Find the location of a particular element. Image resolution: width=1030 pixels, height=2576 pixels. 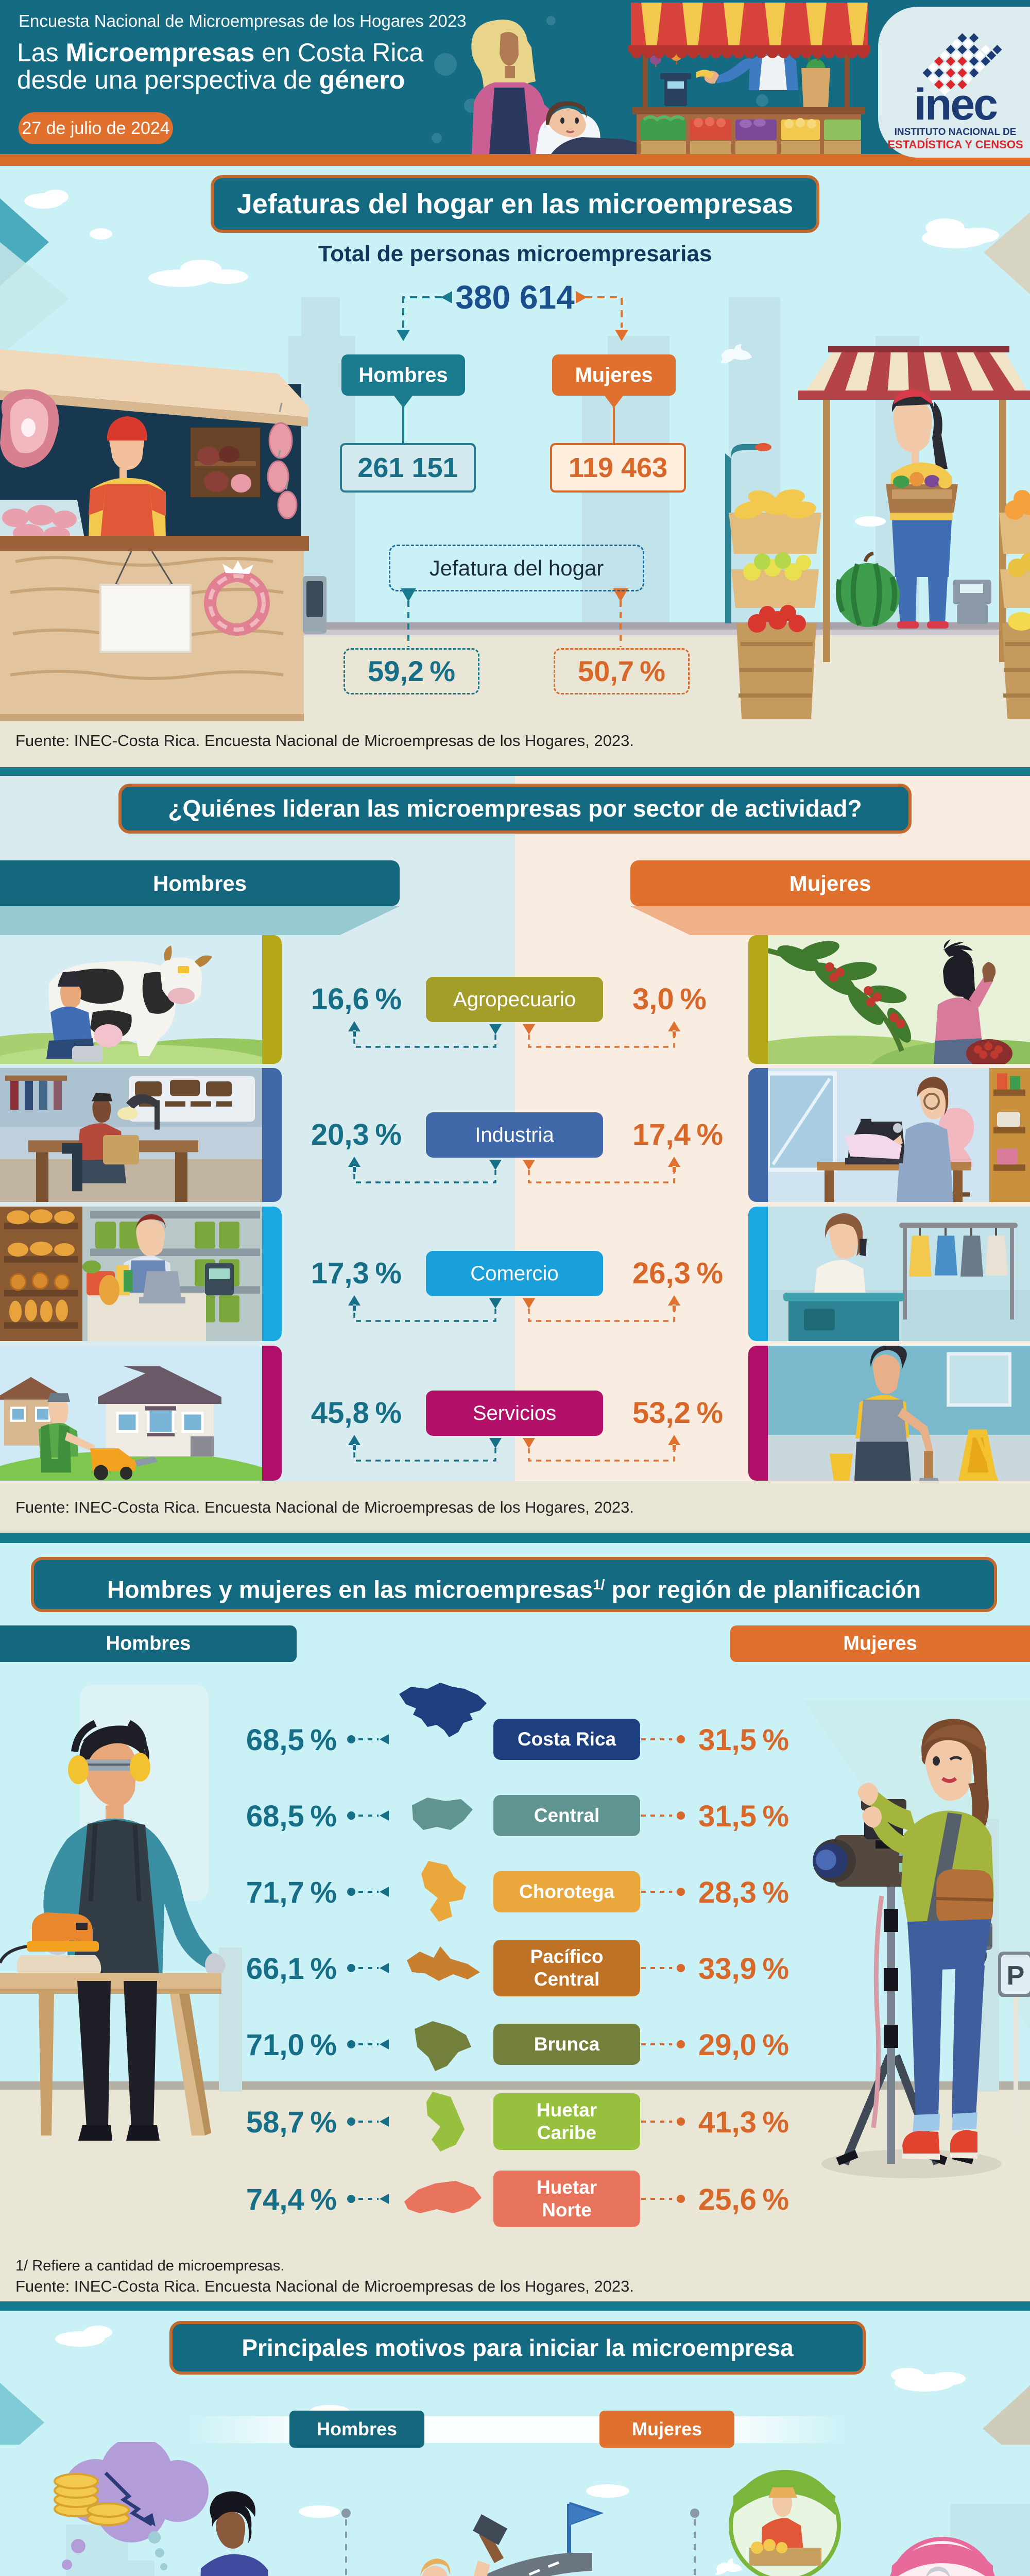

svg-text: P is located at coordinates (1016, 1976).